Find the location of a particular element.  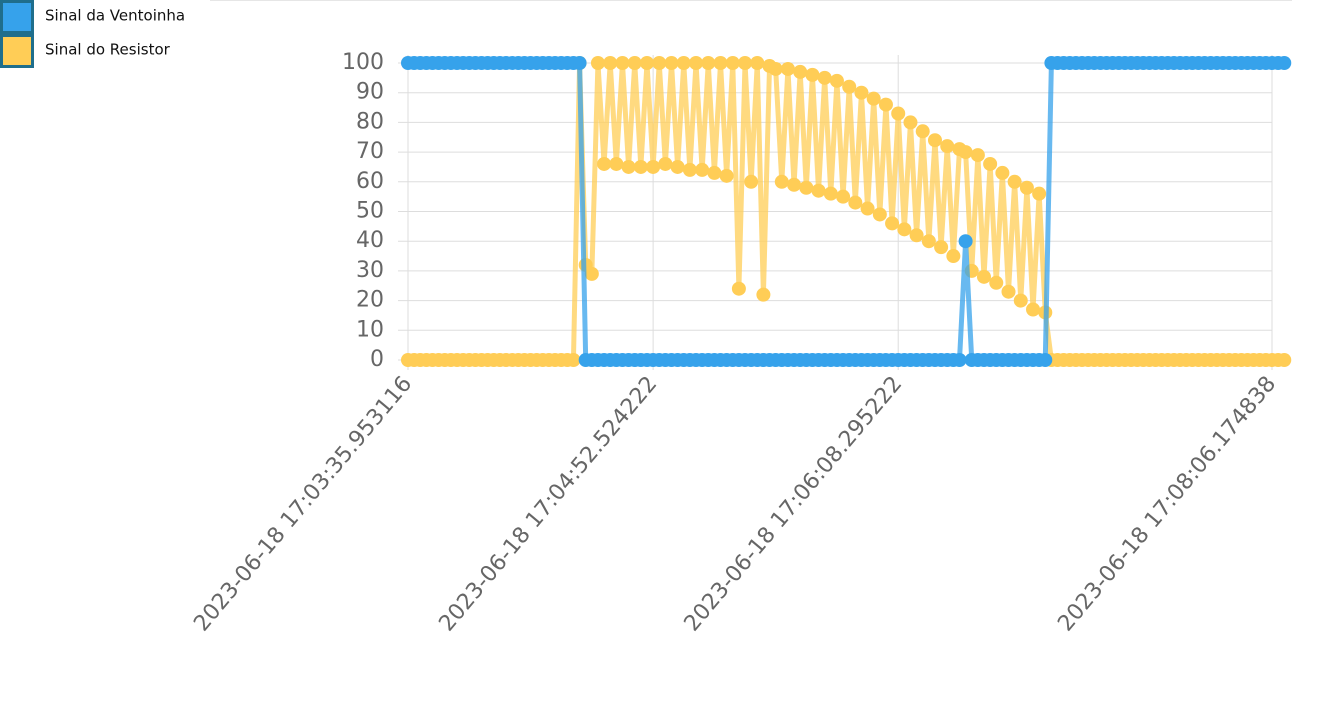

y-tick-label: 90 is located at coordinates (370, 92).